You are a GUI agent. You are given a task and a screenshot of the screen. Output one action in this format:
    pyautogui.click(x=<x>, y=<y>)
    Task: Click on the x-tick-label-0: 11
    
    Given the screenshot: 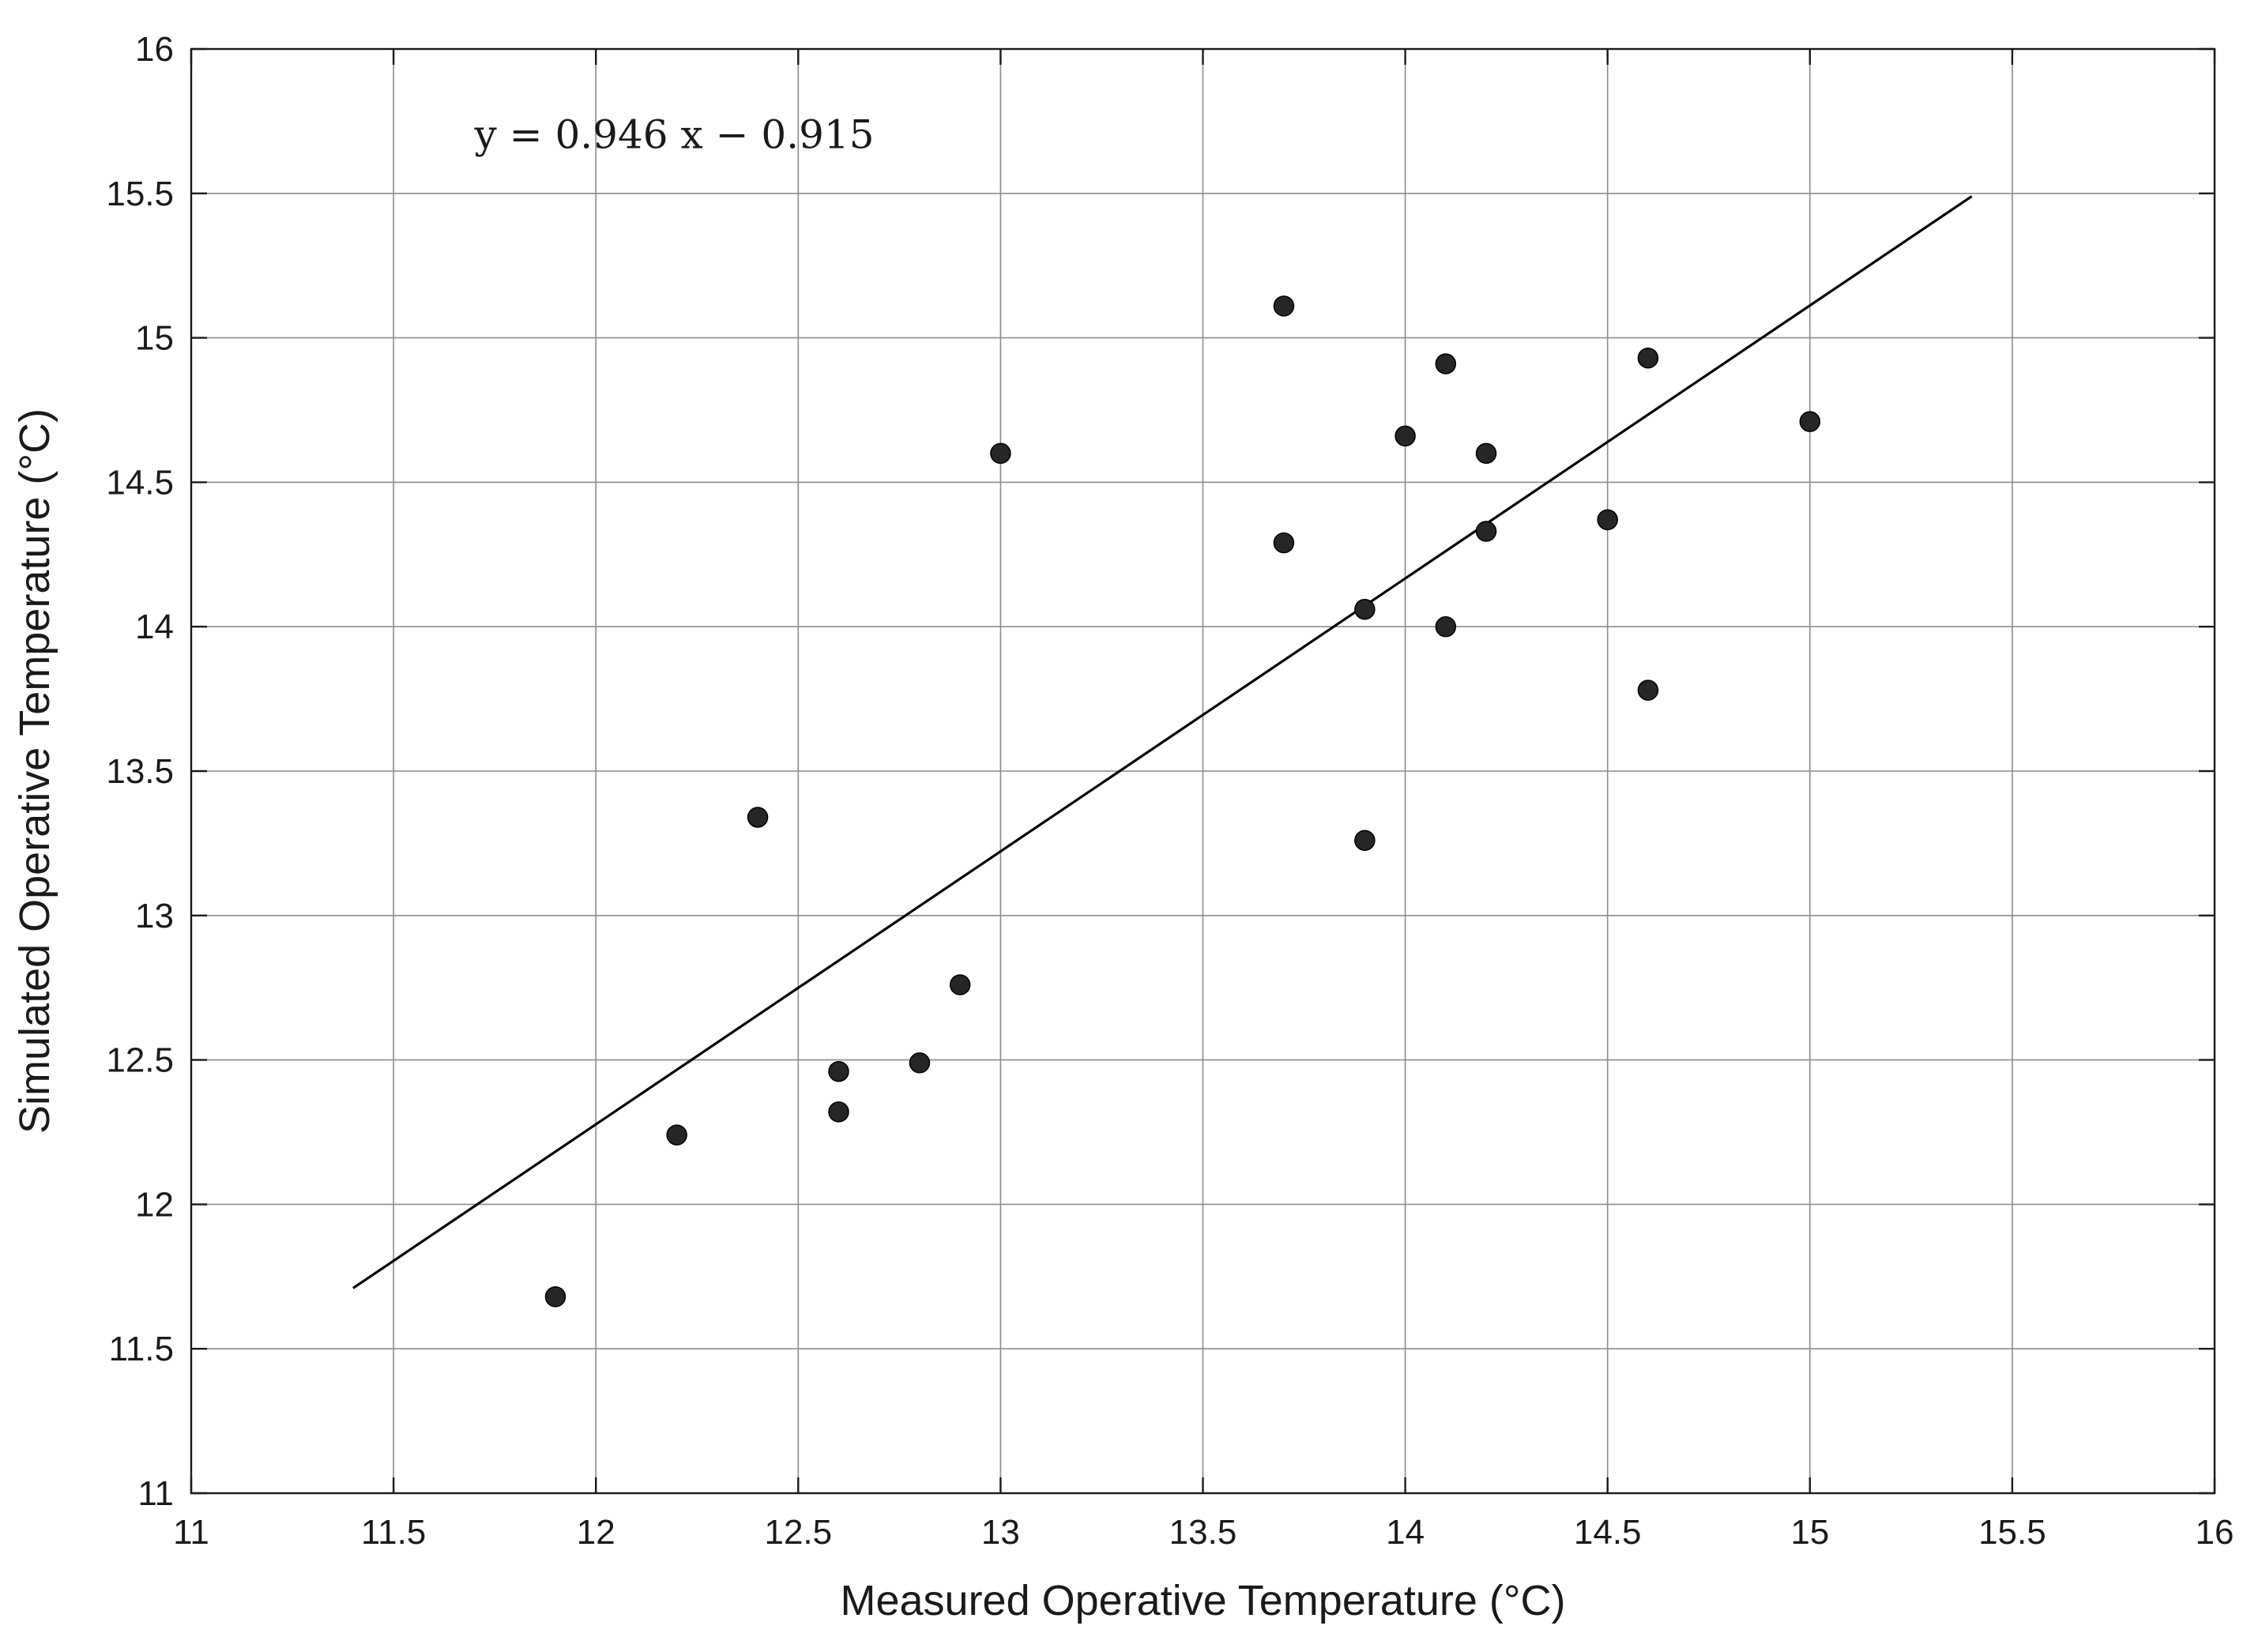 What is the action you would take?
    pyautogui.click(x=191, y=1532)
    